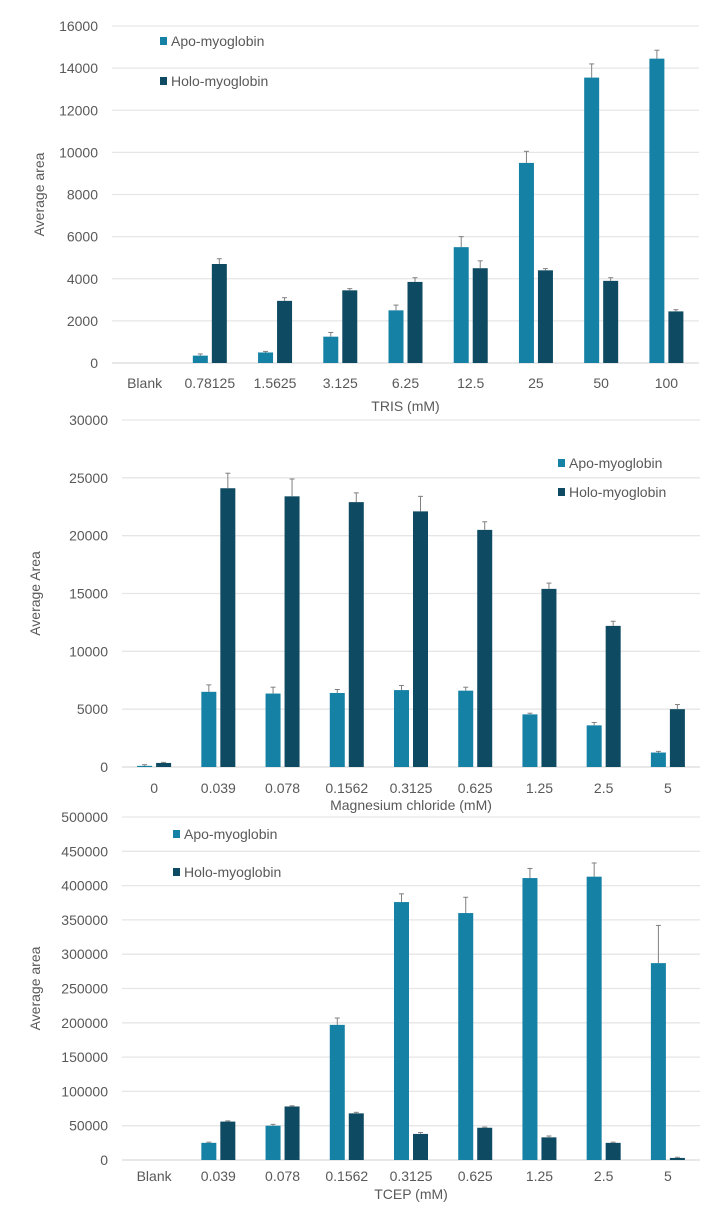  What do you see at coordinates (405, 406) in the screenshot?
I see `x-axis-title: TRIS (mM)` at bounding box center [405, 406].